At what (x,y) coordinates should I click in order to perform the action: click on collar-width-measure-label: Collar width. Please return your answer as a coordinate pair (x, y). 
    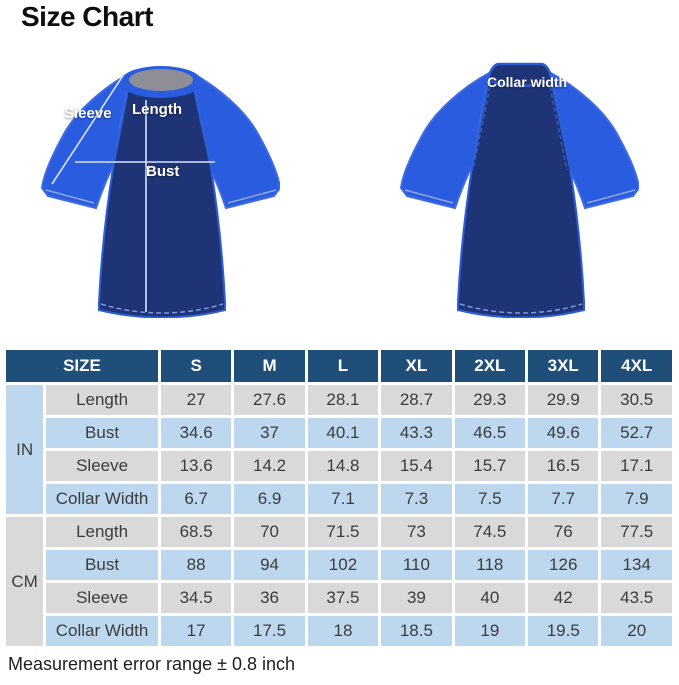
    Looking at the image, I should click on (527, 82).